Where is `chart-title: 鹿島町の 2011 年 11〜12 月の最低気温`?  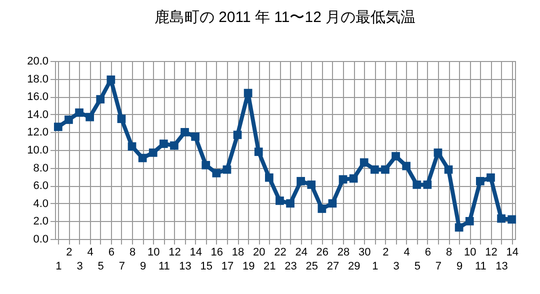
chart-title: 鹿島町の 2011 年 11〜12 月の最低気温 is located at coordinates (285, 17).